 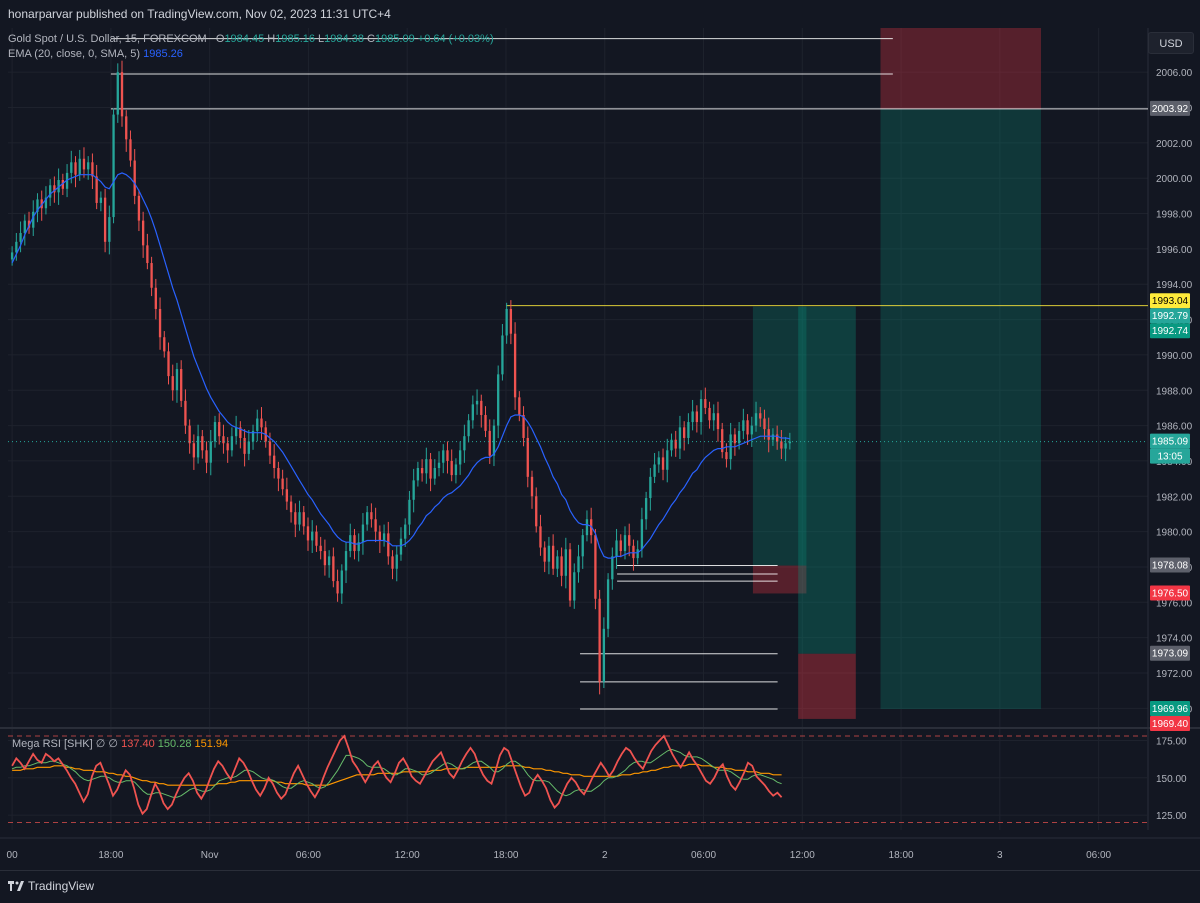 What do you see at coordinates (394, 39) in the screenshot?
I see `close-value: 1985.09` at bounding box center [394, 39].